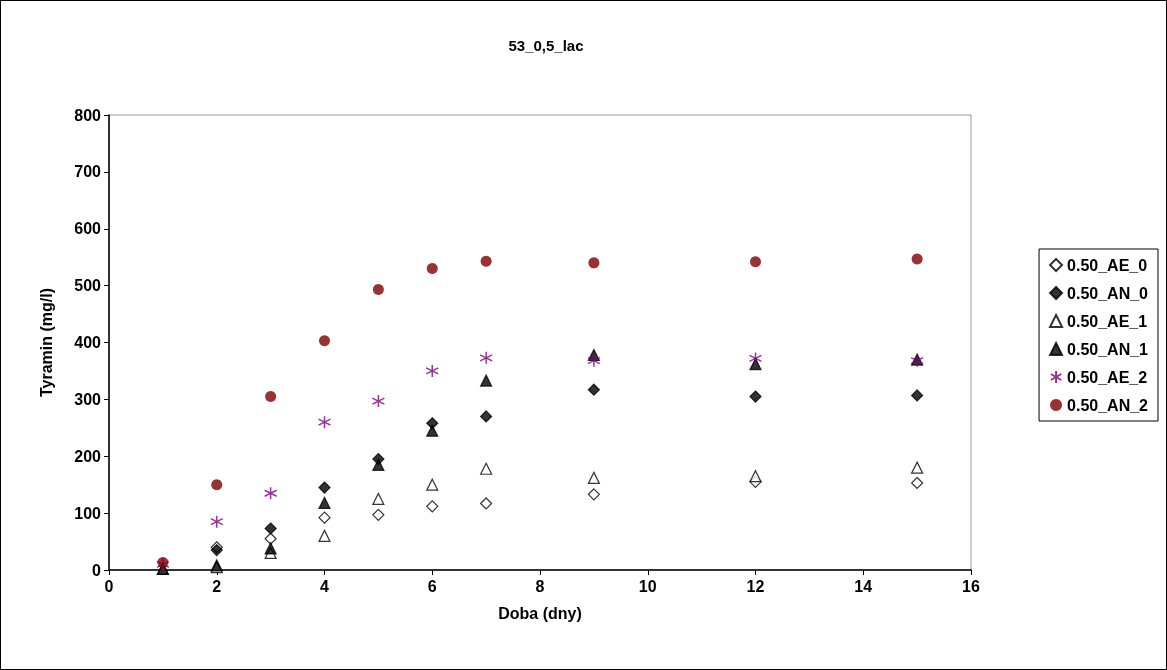 The width and height of the screenshot is (1167, 670). Describe the element at coordinates (88, 172) in the screenshot. I see `y-tick-label: 700` at that location.